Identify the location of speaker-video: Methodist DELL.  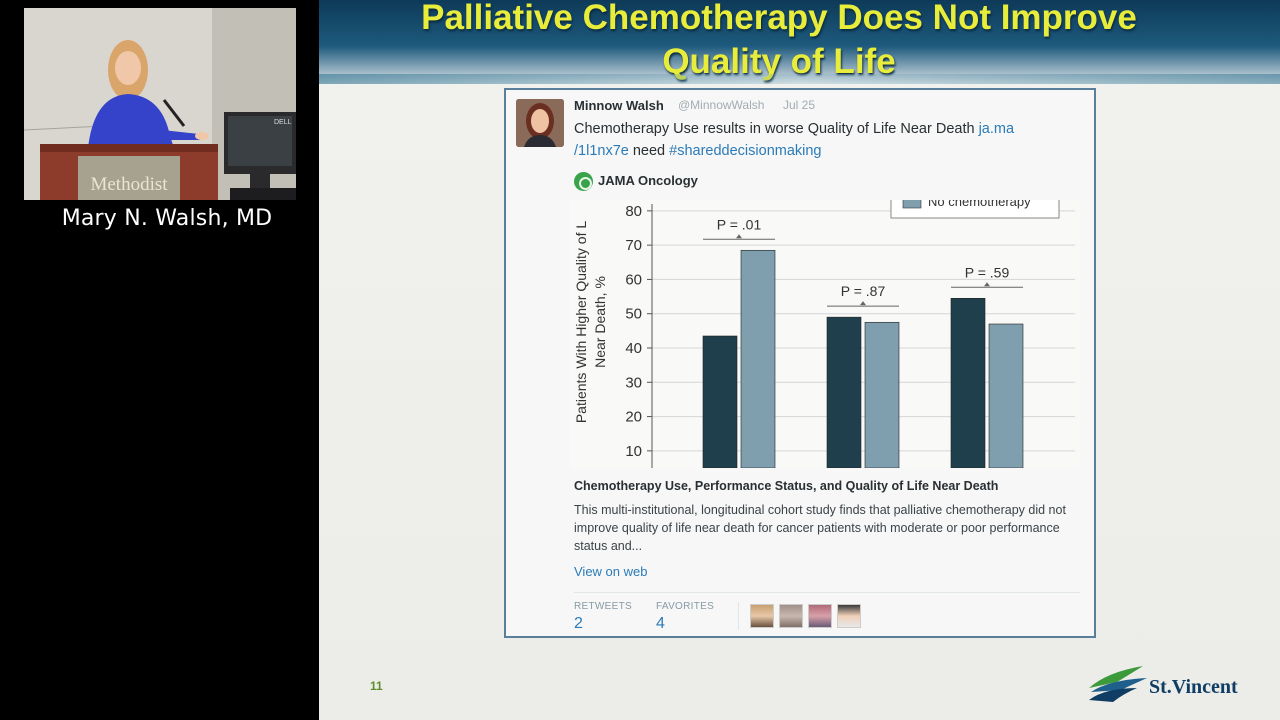
(160, 104).